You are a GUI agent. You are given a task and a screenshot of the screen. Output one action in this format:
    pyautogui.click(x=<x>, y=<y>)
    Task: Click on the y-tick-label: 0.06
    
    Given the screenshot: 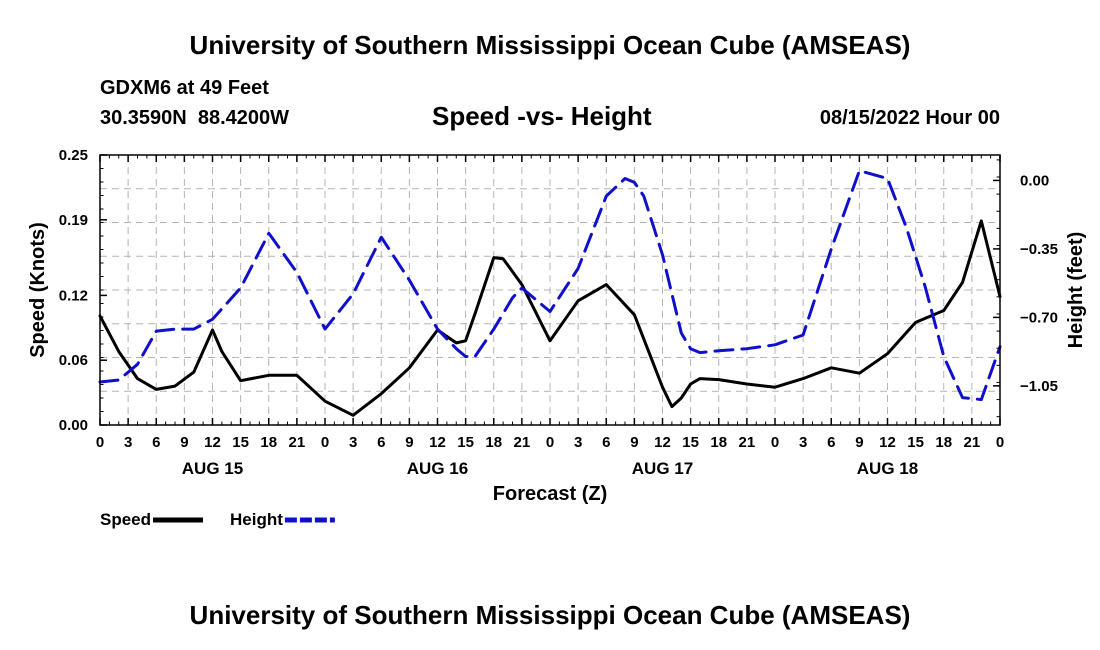 What is the action you would take?
    pyautogui.click(x=73, y=360)
    